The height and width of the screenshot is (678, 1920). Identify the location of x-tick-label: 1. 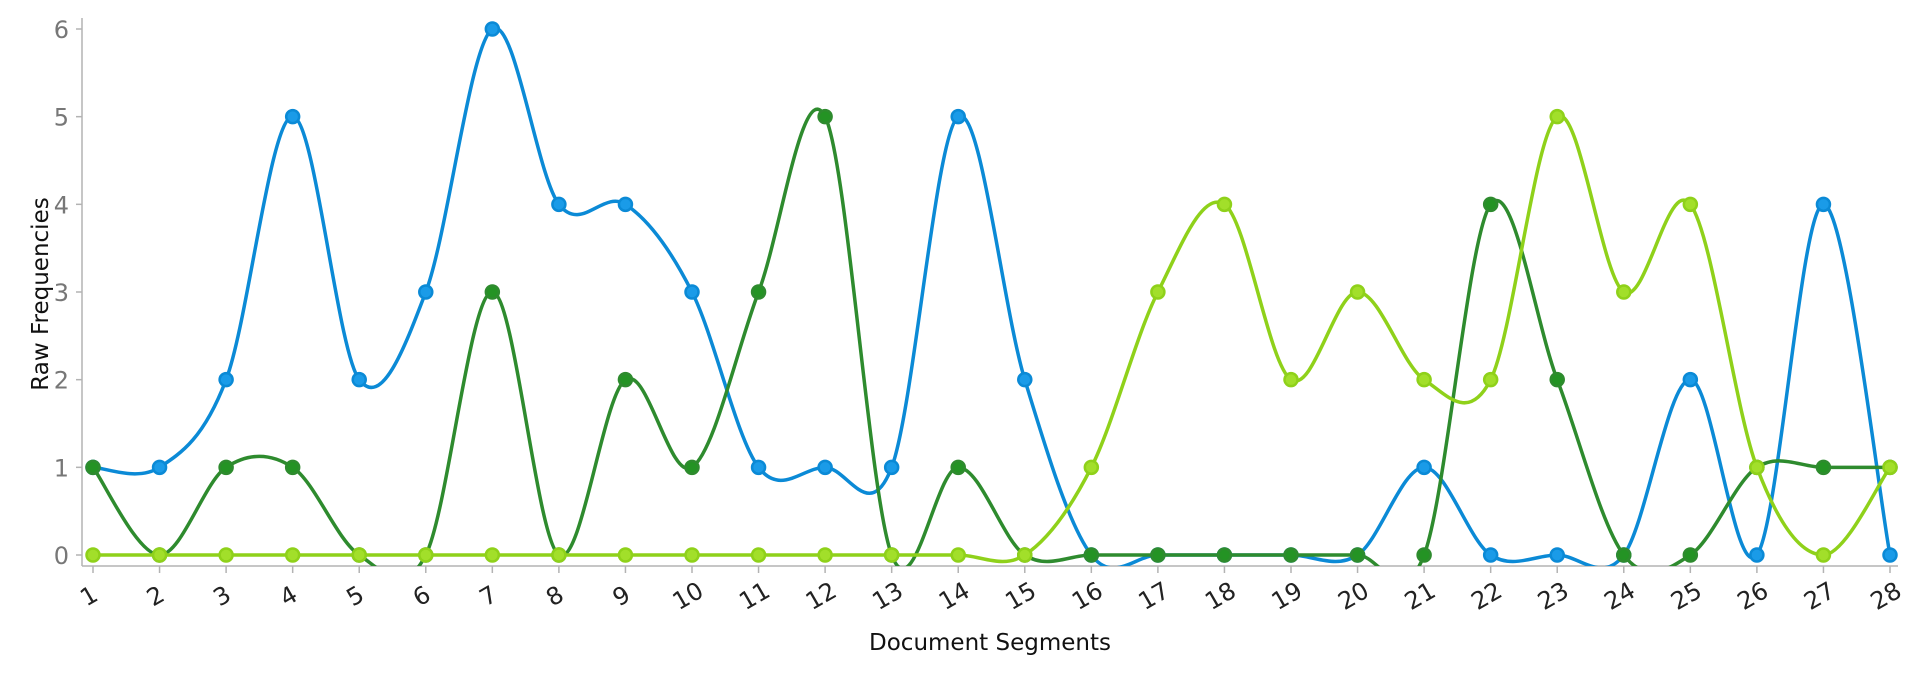
(88, 596).